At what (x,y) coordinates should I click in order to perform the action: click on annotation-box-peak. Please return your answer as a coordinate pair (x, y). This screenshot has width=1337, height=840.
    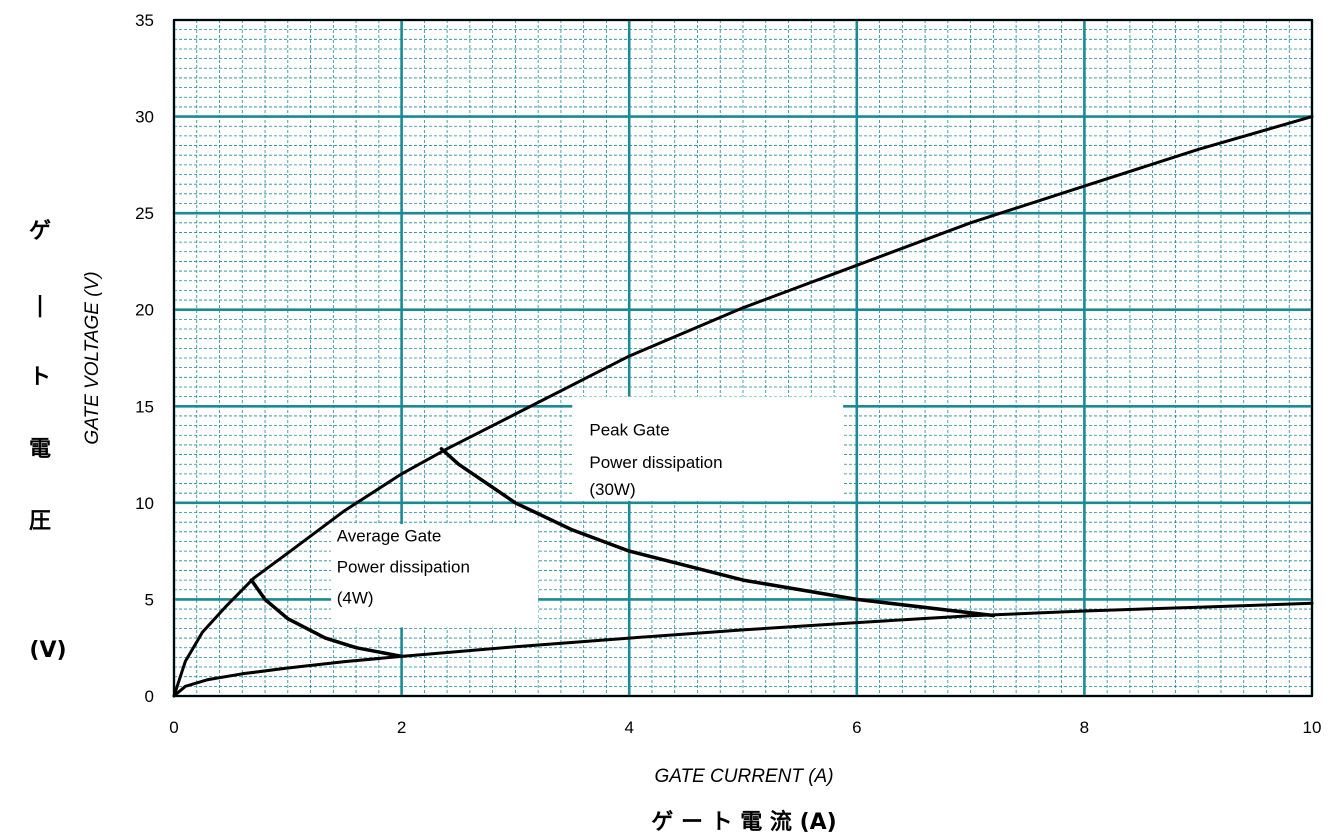
    Looking at the image, I should click on (708, 448).